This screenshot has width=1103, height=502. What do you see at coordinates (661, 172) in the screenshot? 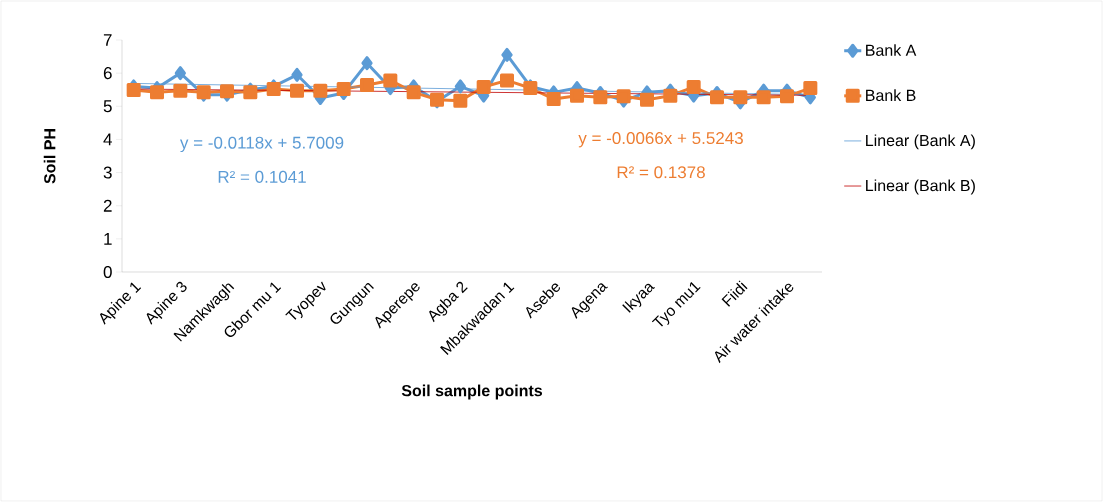
I see `annotation: R² = 0.1378` at bounding box center [661, 172].